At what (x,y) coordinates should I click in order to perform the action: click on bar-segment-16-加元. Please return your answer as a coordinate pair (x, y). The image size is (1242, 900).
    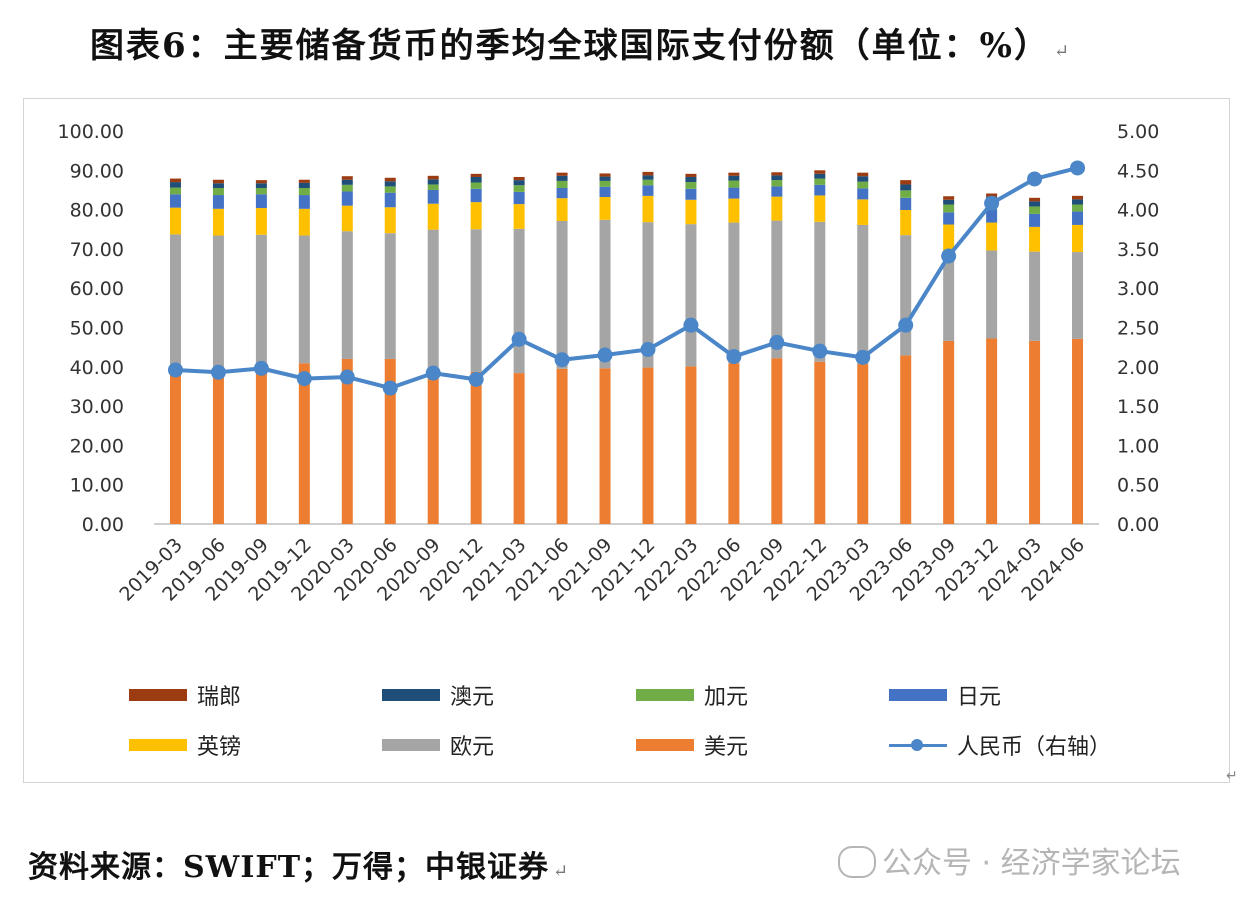
    Looking at the image, I should click on (863, 185).